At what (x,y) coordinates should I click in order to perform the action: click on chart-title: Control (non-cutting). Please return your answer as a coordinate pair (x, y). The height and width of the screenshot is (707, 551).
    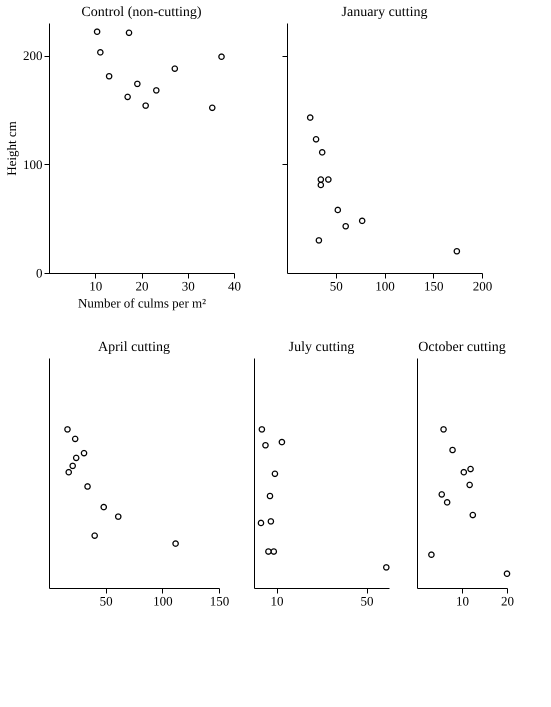
    Looking at the image, I should click on (141, 12).